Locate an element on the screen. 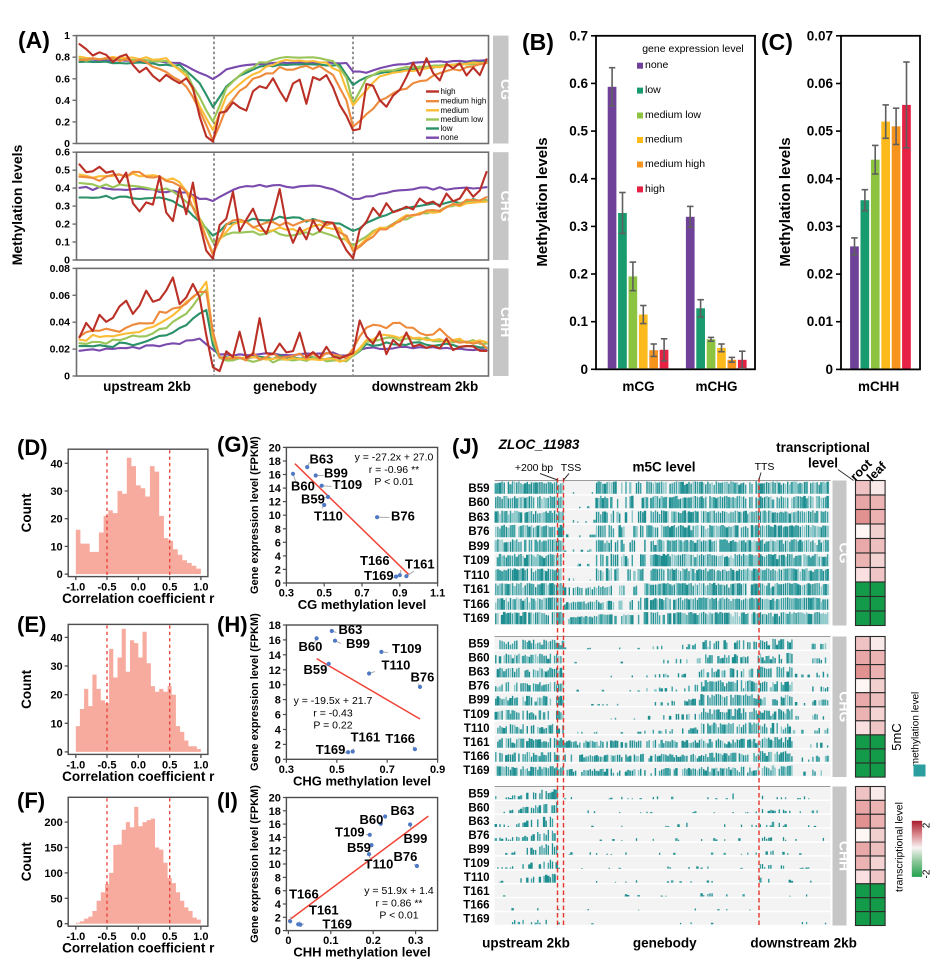 The image size is (945, 967). svg-text: 0.2 is located at coordinates (578, 274).